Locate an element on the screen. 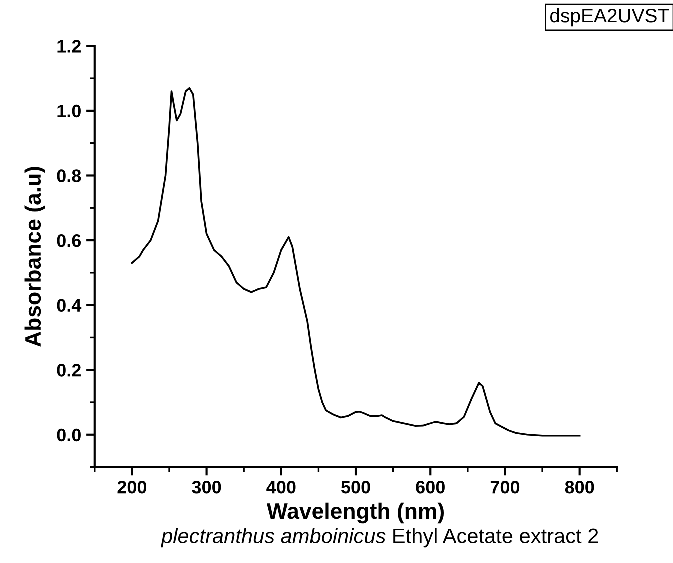 The width and height of the screenshot is (673, 563). x-tick-label: 300 is located at coordinates (207, 487).